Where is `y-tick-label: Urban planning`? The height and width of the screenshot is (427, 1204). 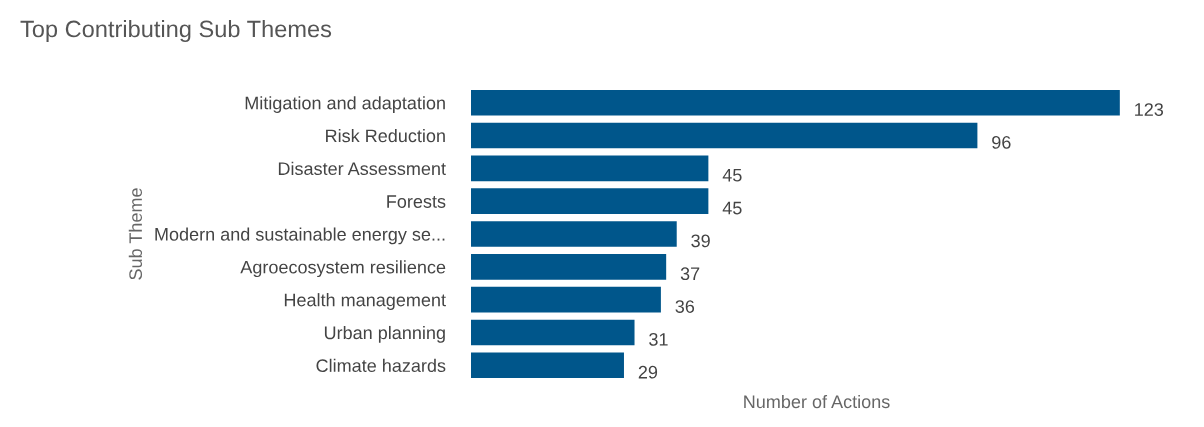
y-tick-label: Urban planning is located at coordinates (384, 334).